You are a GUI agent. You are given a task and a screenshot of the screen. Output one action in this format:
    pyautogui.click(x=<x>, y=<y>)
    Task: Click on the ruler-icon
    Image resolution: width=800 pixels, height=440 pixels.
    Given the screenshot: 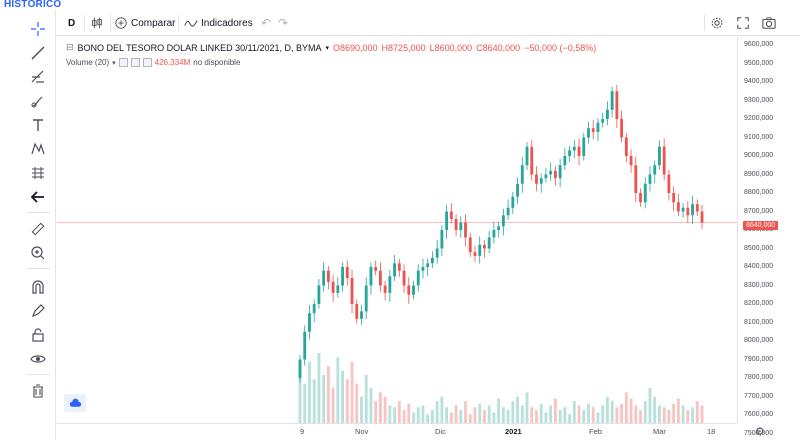 What is the action you would take?
    pyautogui.click(x=38, y=229)
    